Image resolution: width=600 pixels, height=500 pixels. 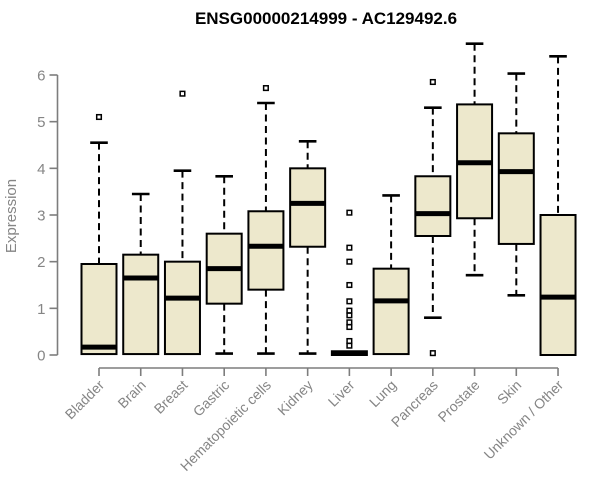 What do you see at coordinates (326, 18) in the screenshot?
I see `chart-title: ENSG00000214999 - AC129492.6` at bounding box center [326, 18].